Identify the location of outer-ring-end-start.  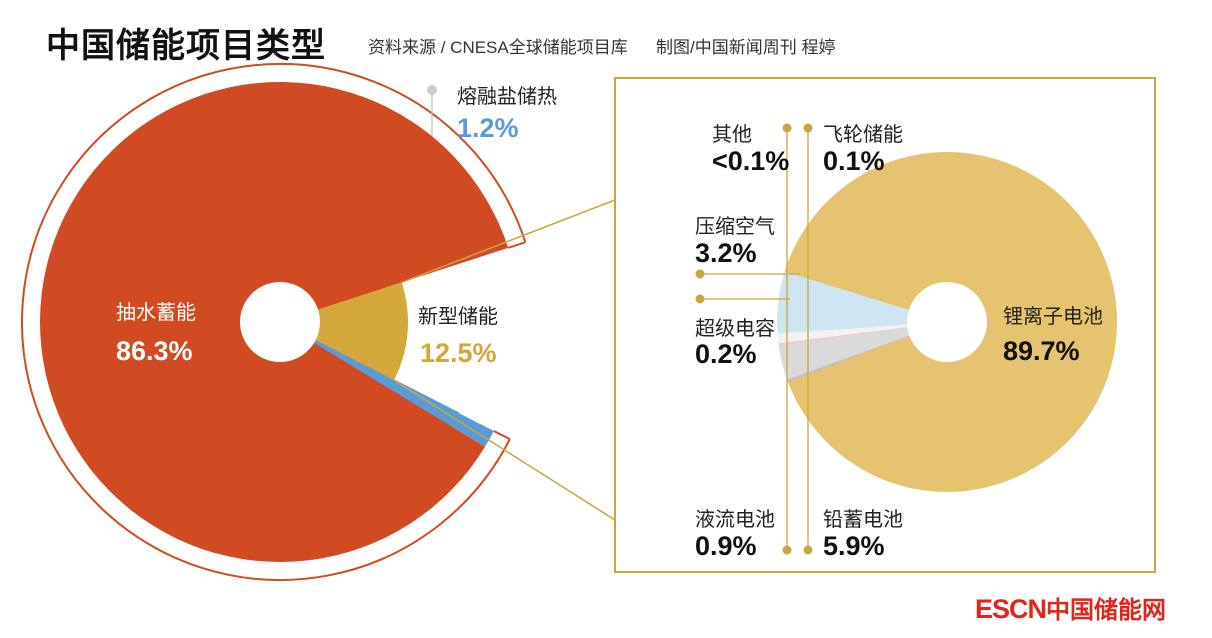
(516, 245).